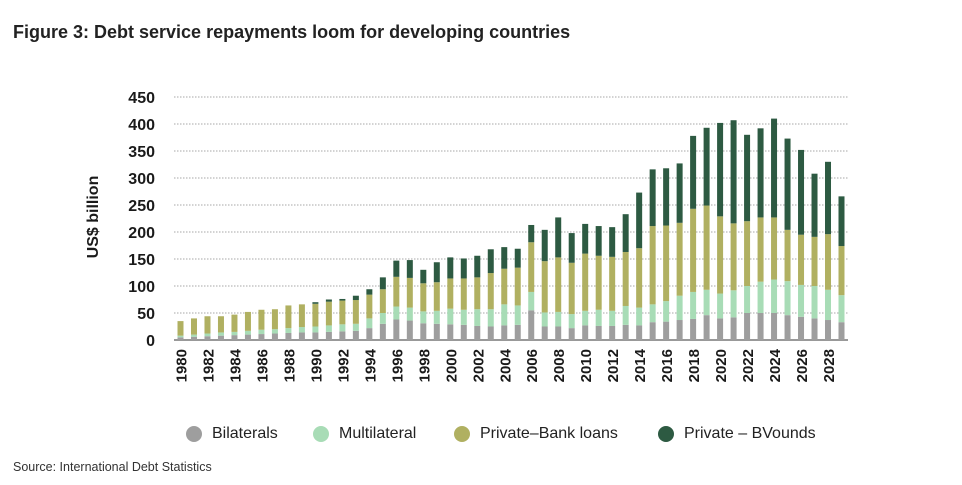 The image size is (962, 485). I want to click on bar-segment-bank-loans-1981, so click(193, 326).